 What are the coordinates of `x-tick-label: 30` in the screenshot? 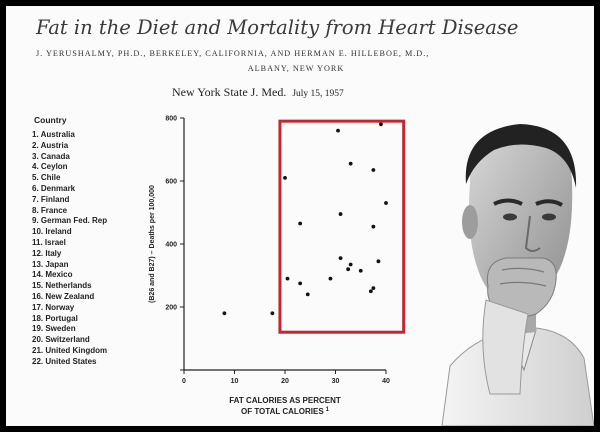 It's located at (336, 381).